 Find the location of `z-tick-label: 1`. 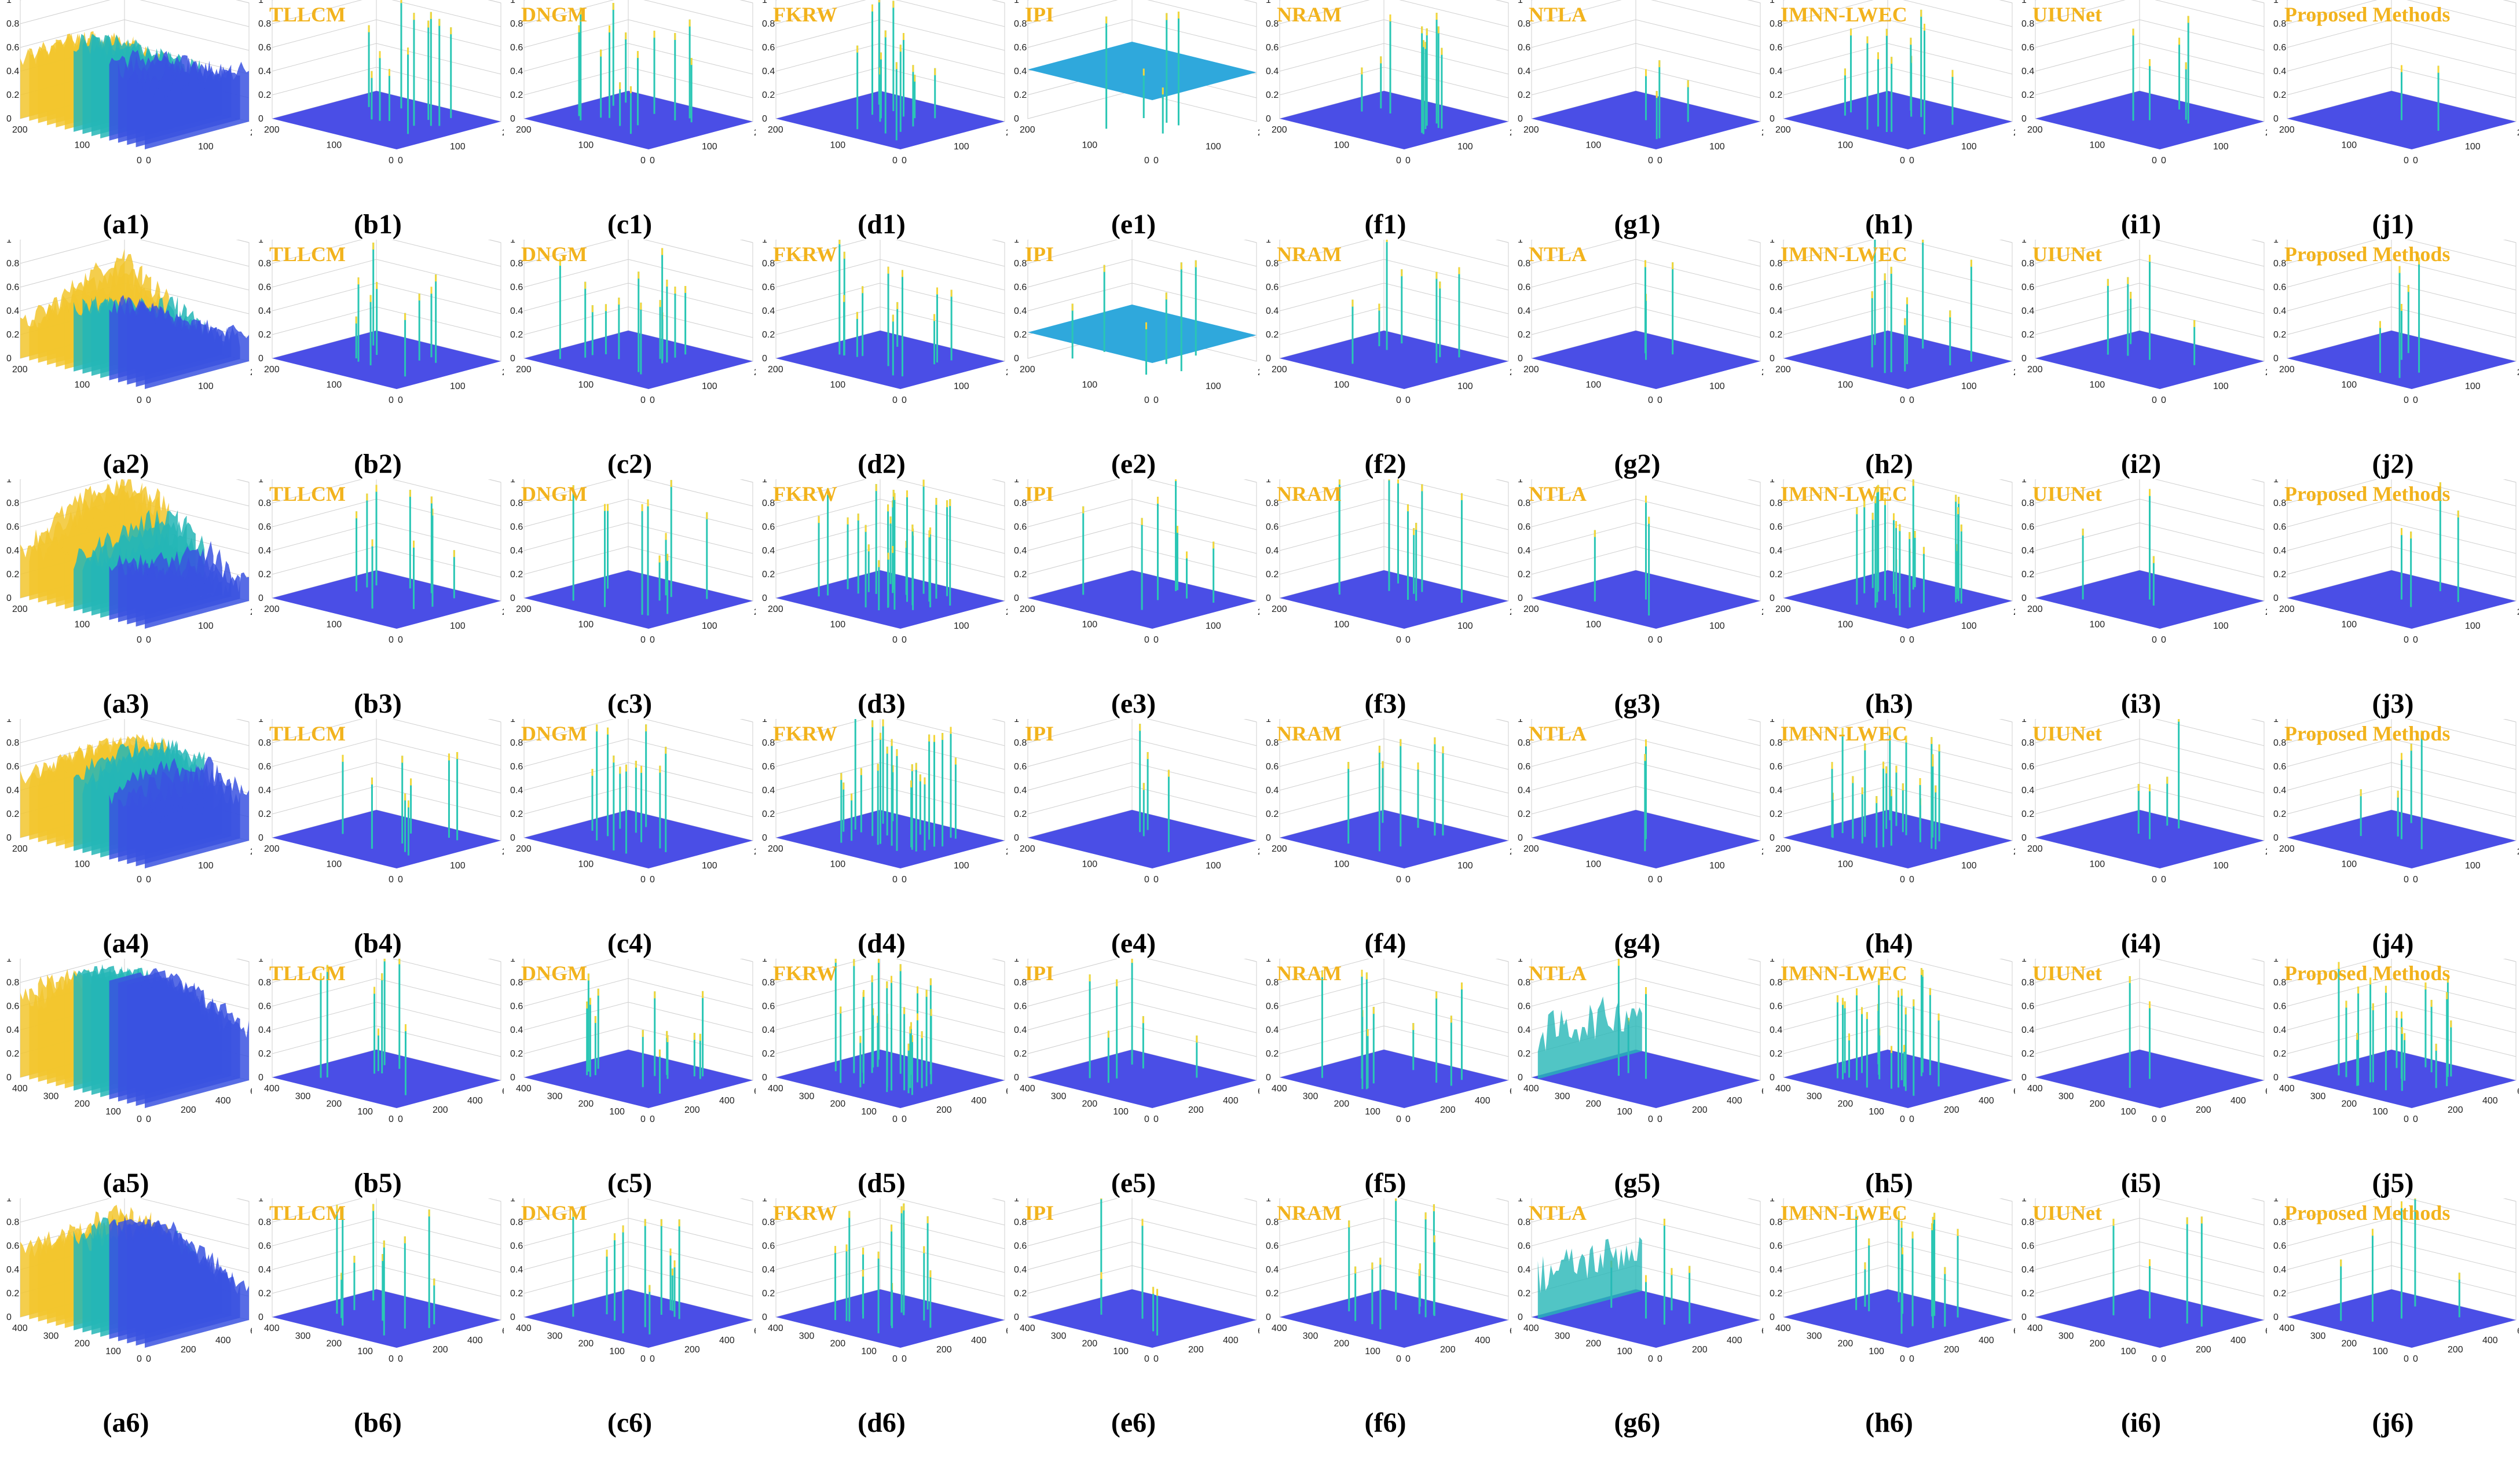

z-tick-label: 1 is located at coordinates (765, 1201).